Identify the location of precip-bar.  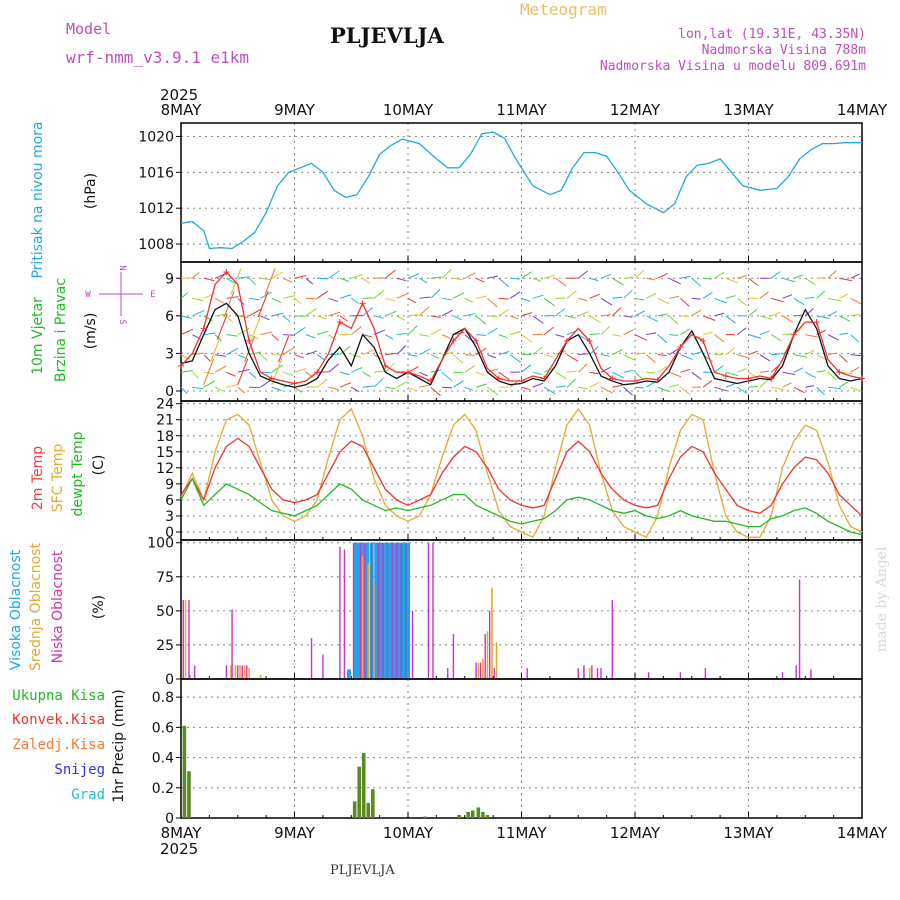
(189, 794).